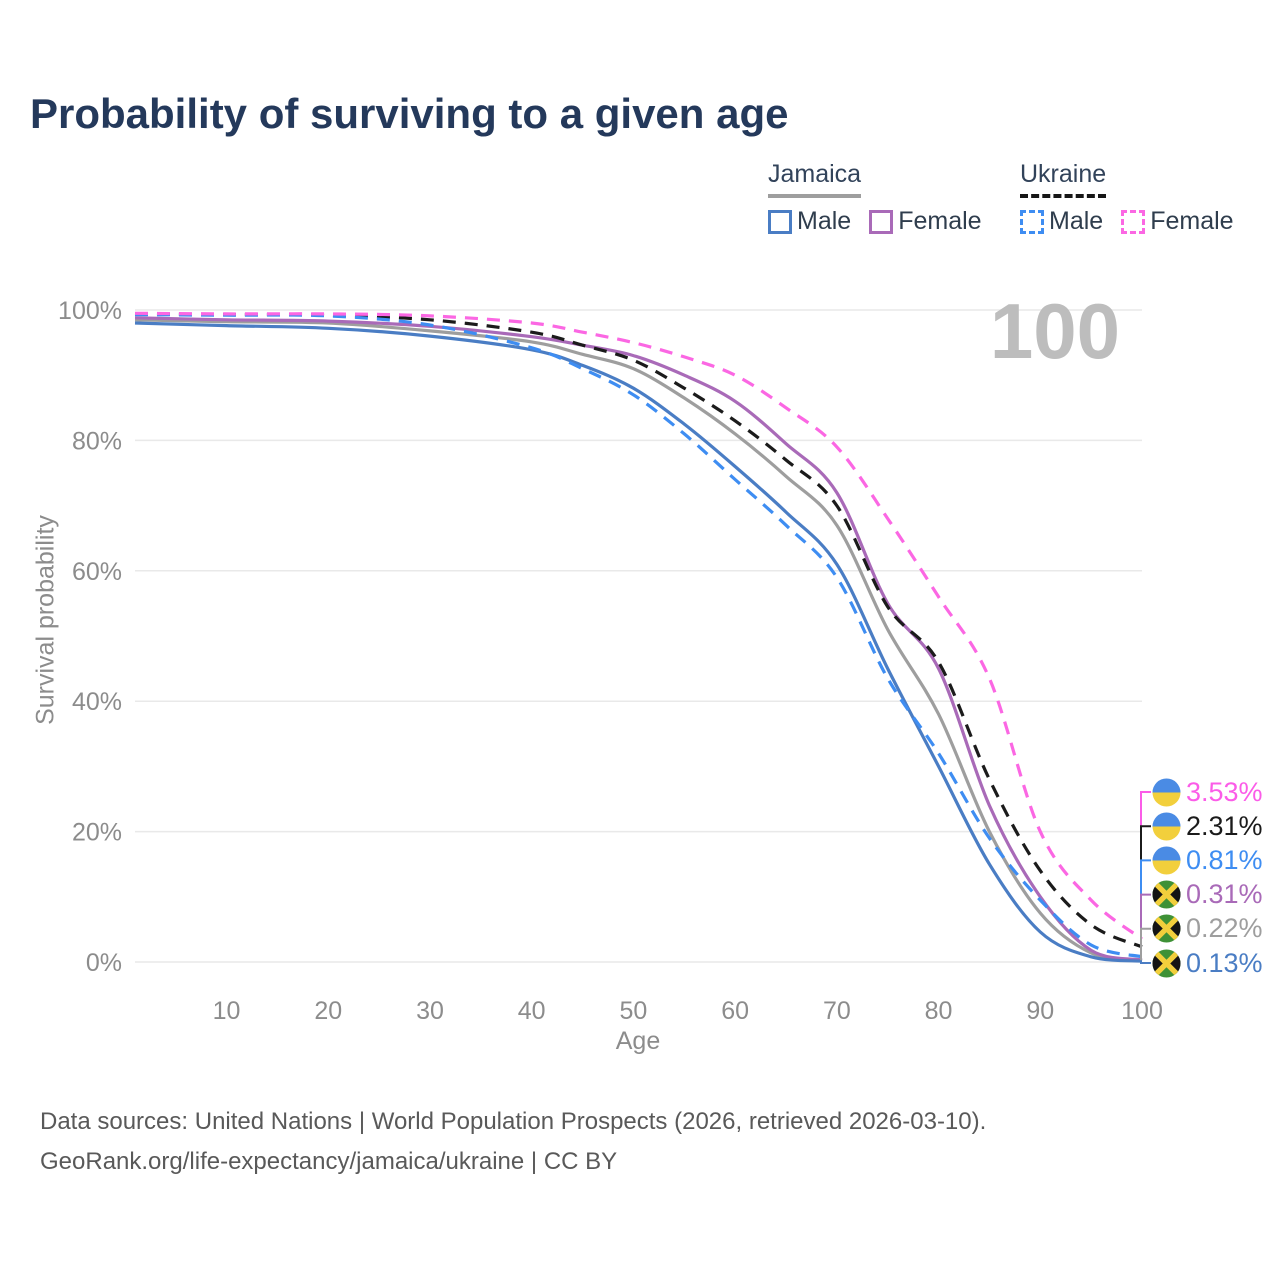 Image resolution: width=1280 pixels, height=1280 pixels. I want to click on leader-line-jamaica-male, so click(1145, 962).